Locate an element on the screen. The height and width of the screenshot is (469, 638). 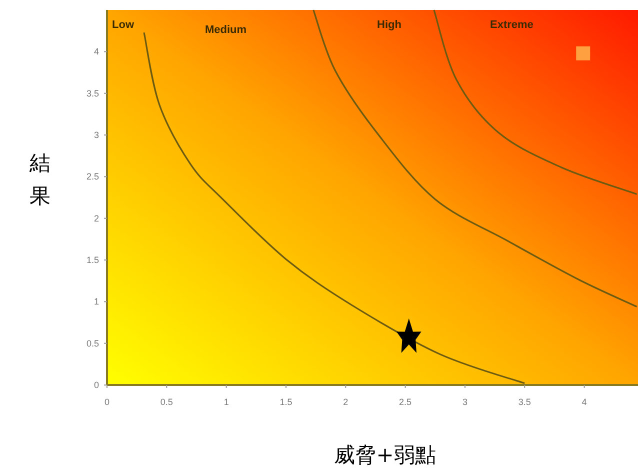
y-tick-label: 0 is located at coordinates (96, 385).